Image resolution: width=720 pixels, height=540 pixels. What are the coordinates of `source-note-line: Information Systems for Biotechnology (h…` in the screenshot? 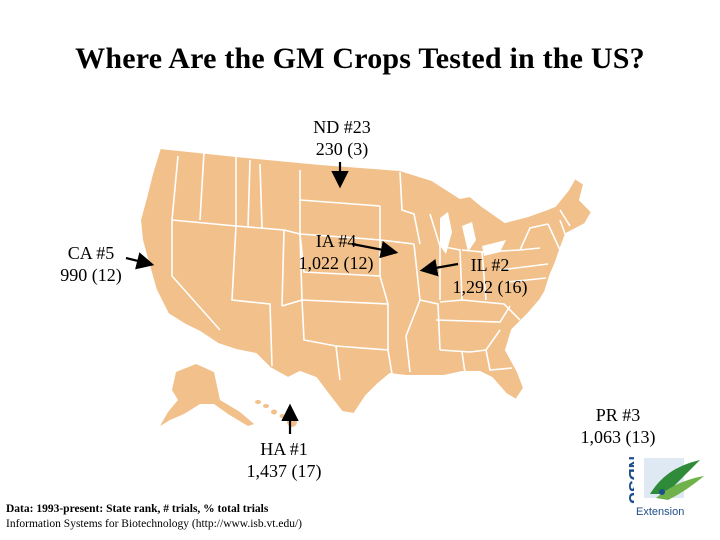 It's located at (154, 524).